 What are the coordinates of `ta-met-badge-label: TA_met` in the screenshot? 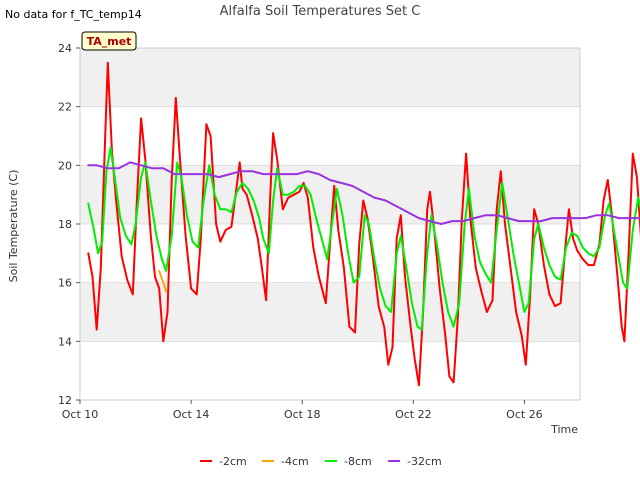 It's located at (109, 41).